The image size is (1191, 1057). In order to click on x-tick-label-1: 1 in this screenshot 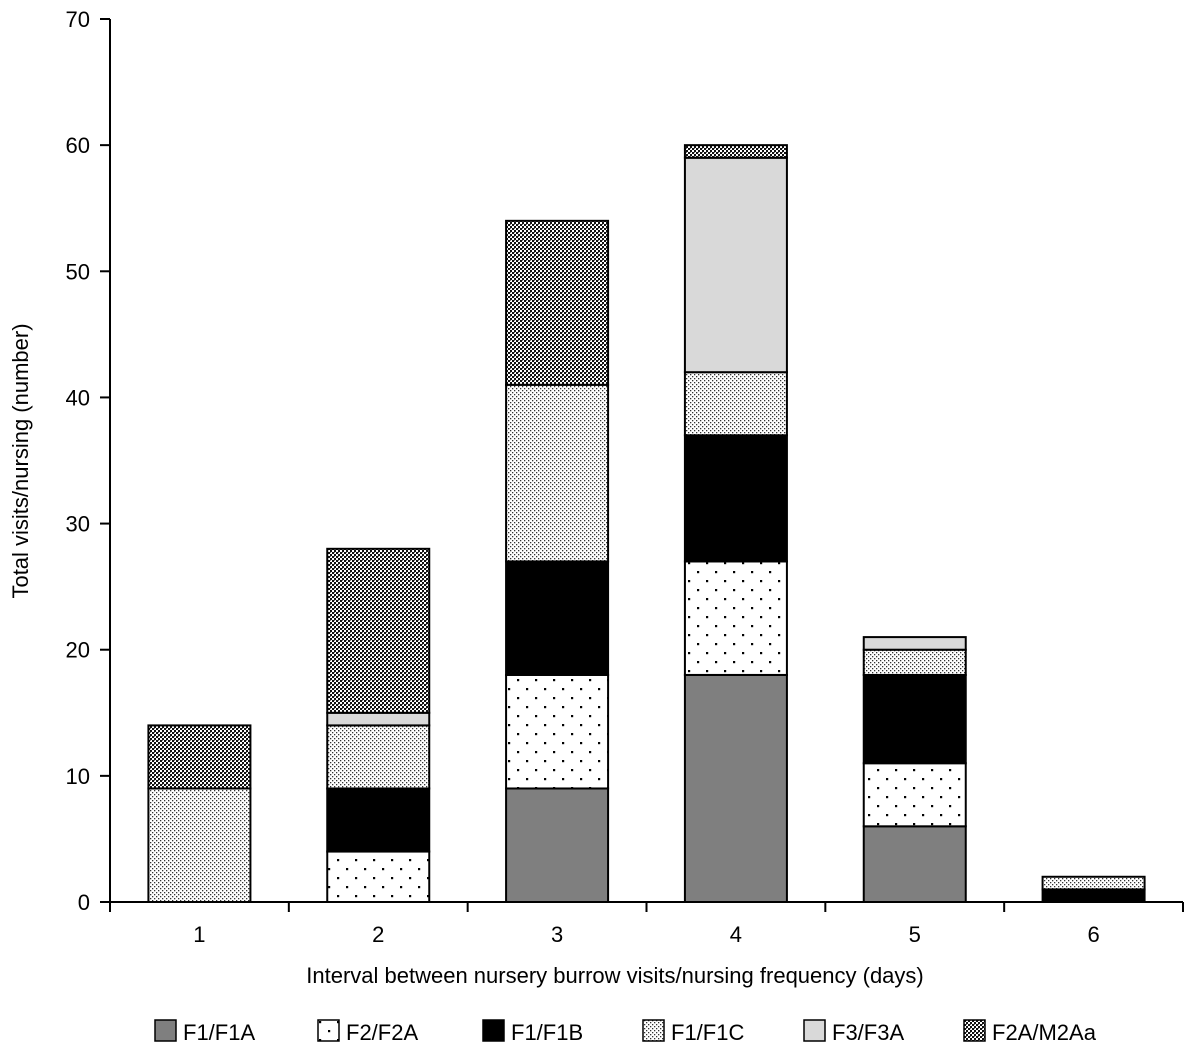, I will do `click(199, 934)`.